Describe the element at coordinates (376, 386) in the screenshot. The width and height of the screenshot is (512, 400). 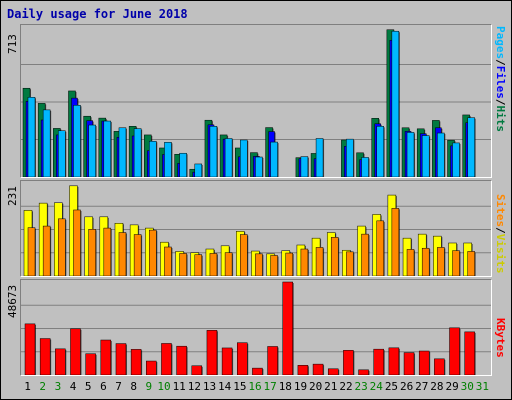
I see `day-label: 24` at that location.